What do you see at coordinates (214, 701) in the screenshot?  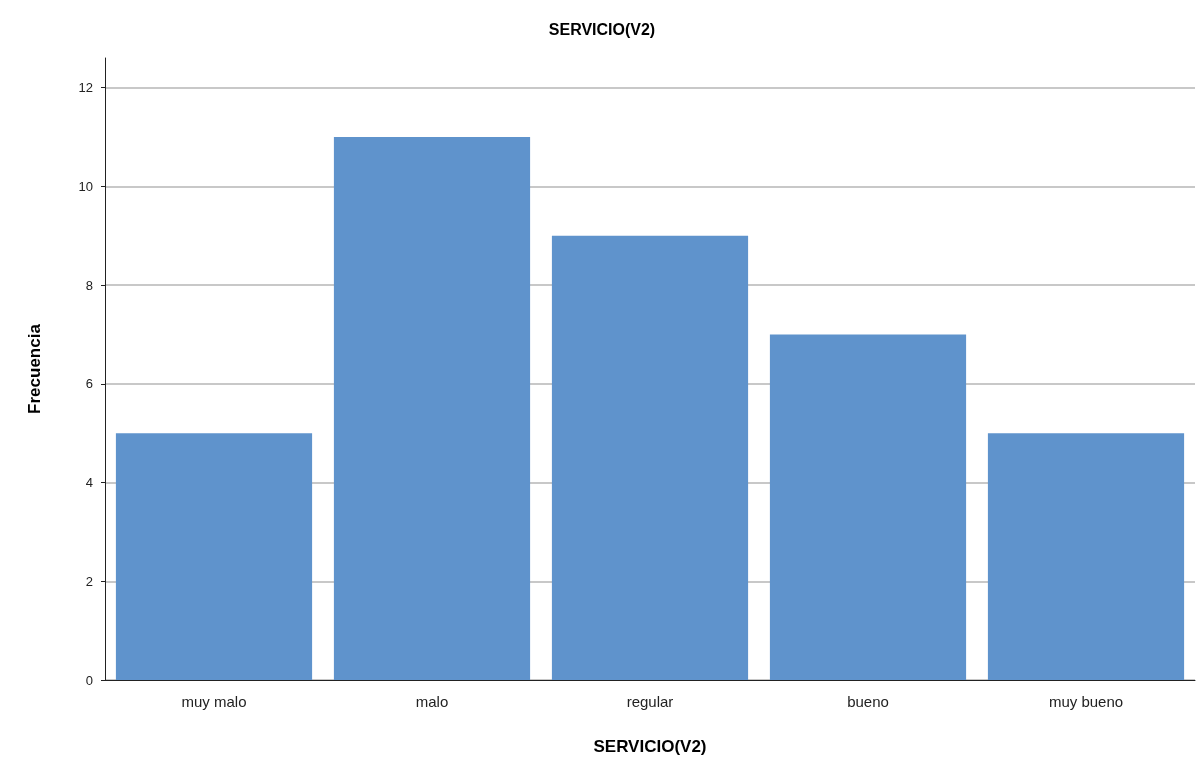 I see `x-tick-label: muy malo` at bounding box center [214, 701].